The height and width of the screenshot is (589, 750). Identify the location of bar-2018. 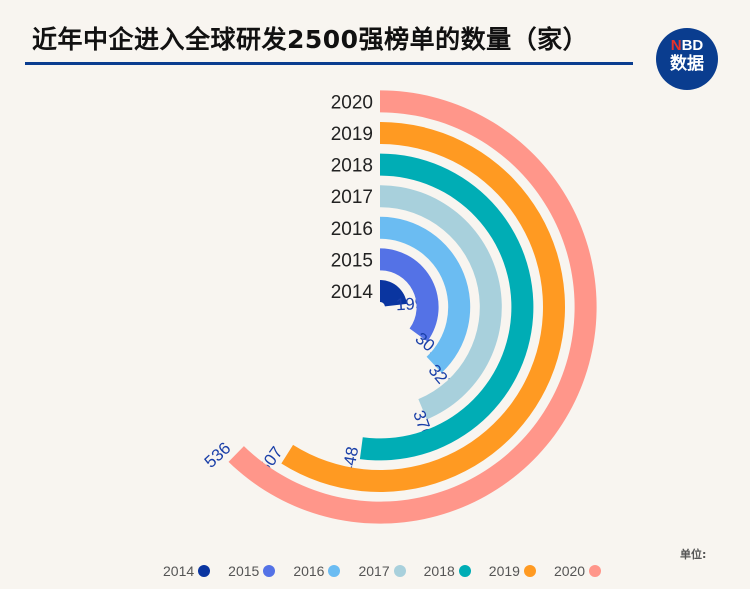
(446, 307).